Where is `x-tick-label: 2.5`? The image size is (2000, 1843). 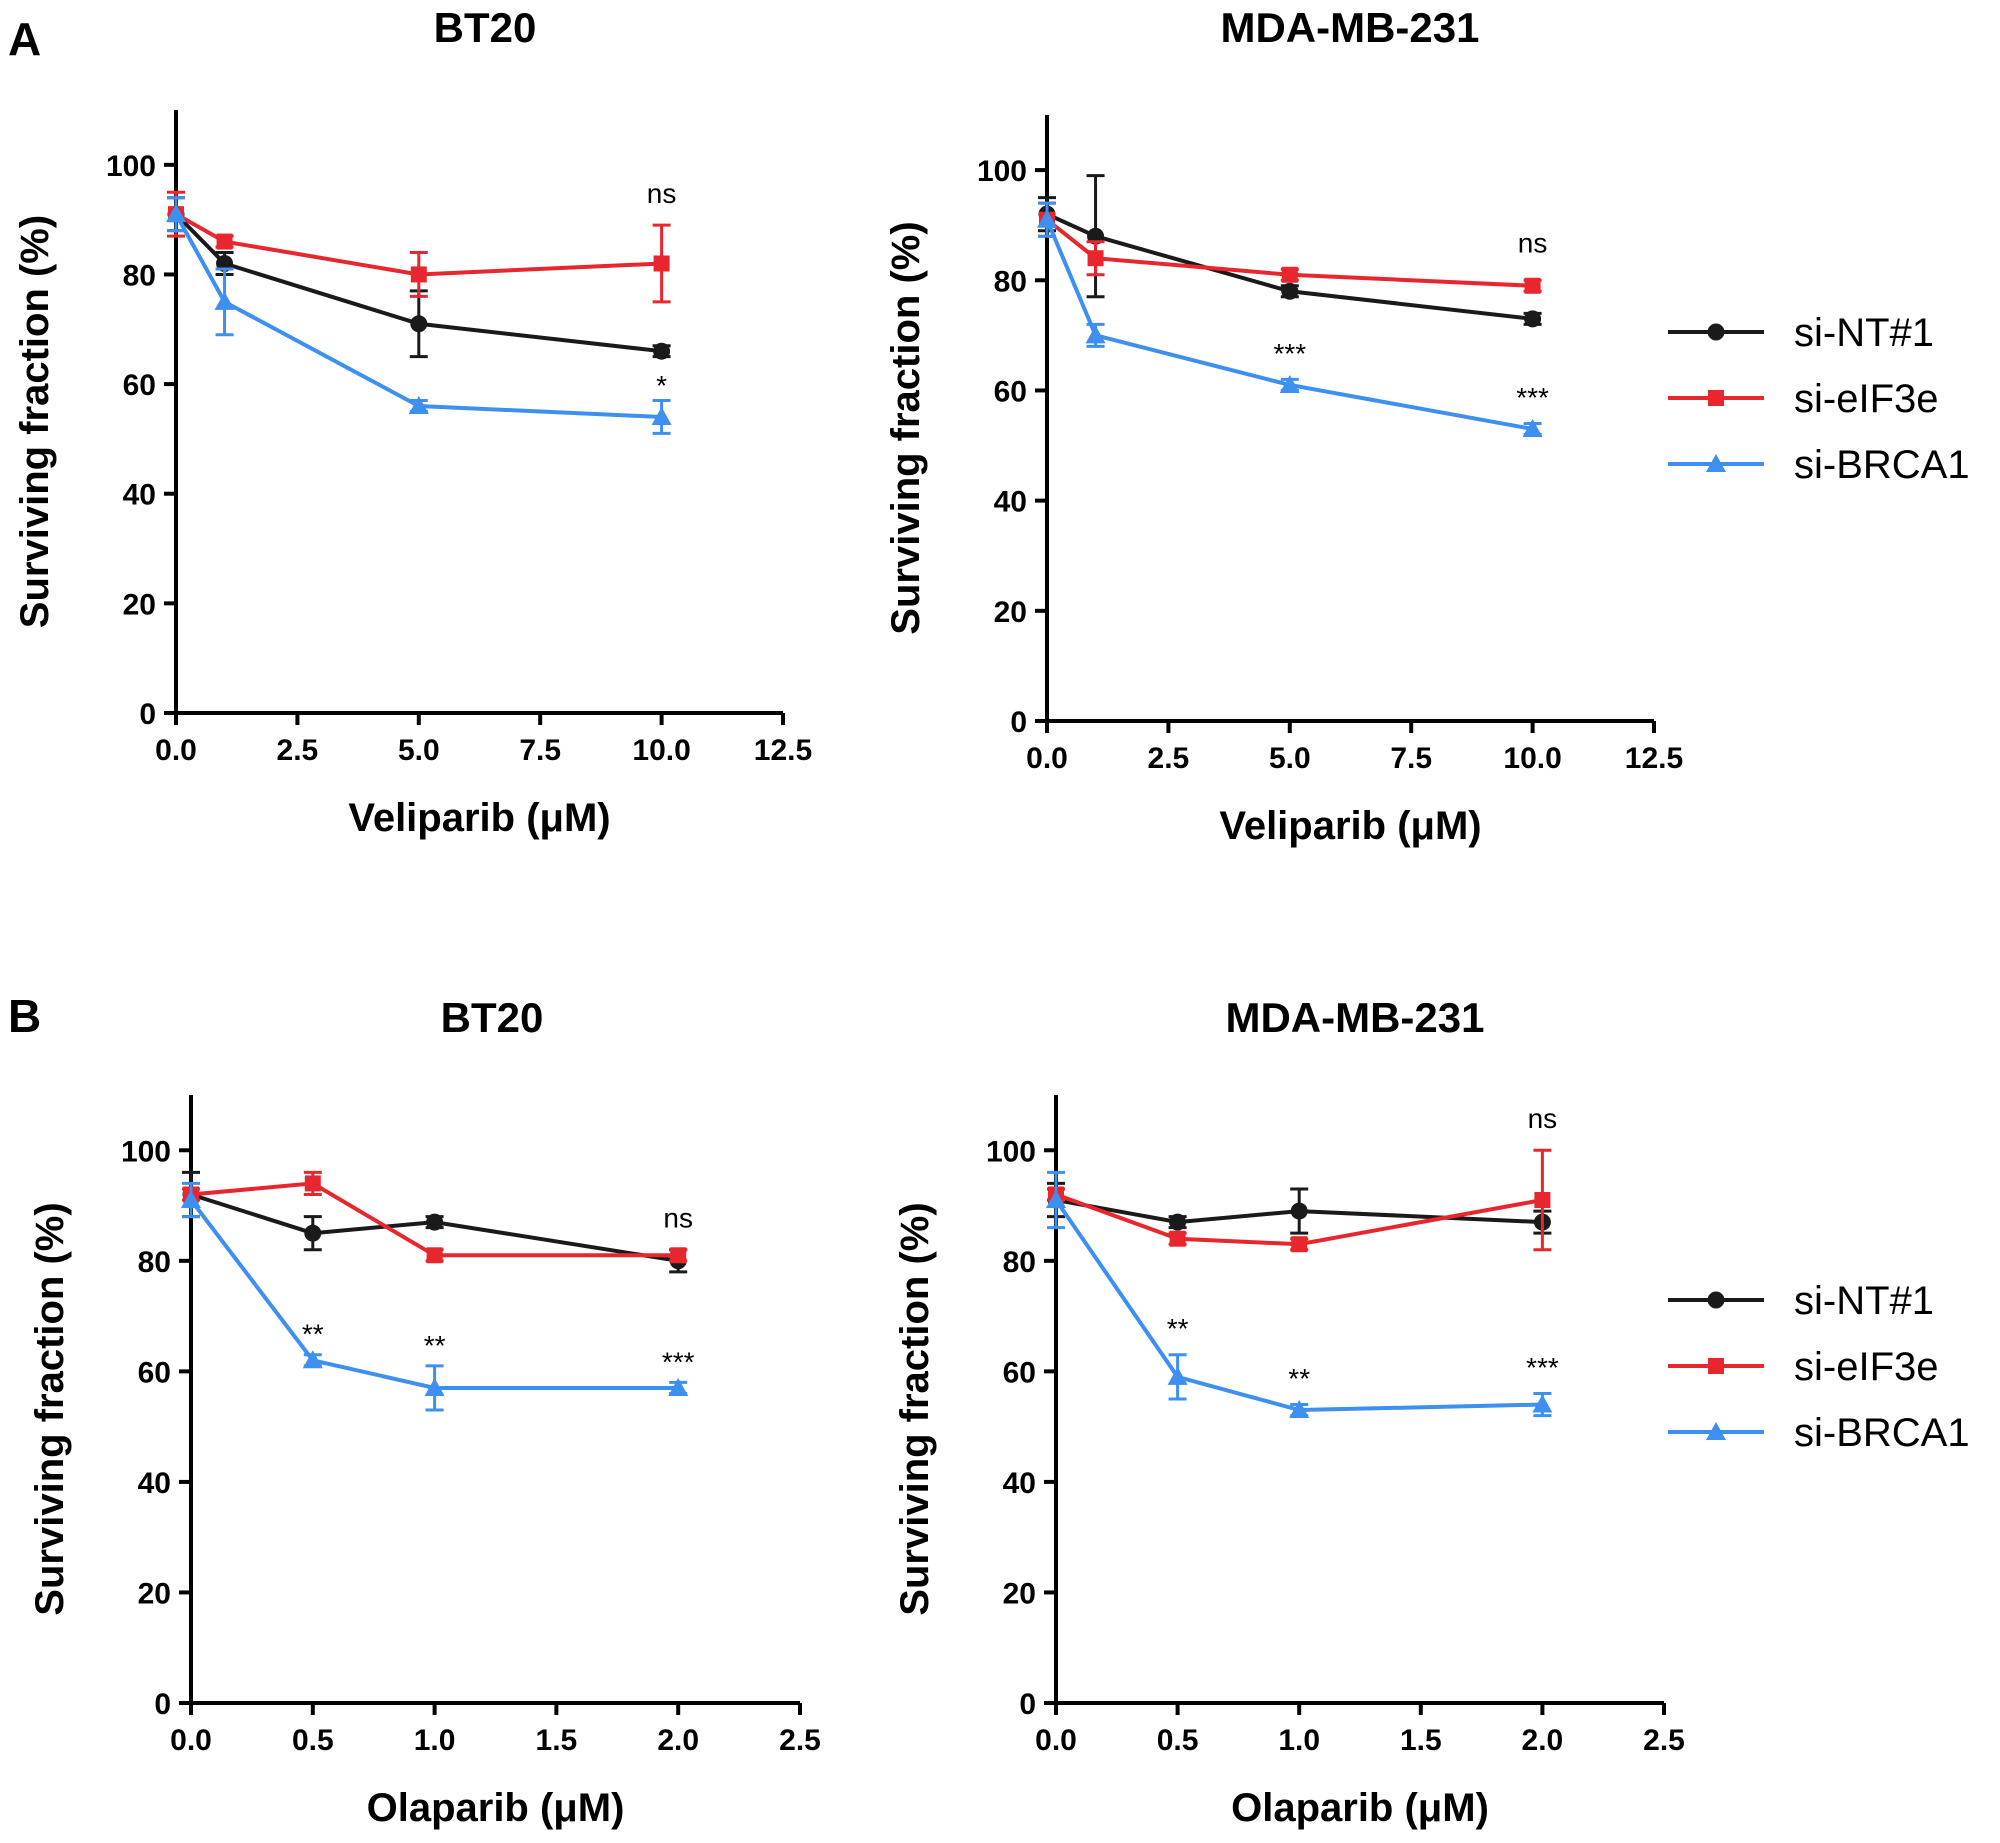 x-tick-label: 2.5 is located at coordinates (298, 750).